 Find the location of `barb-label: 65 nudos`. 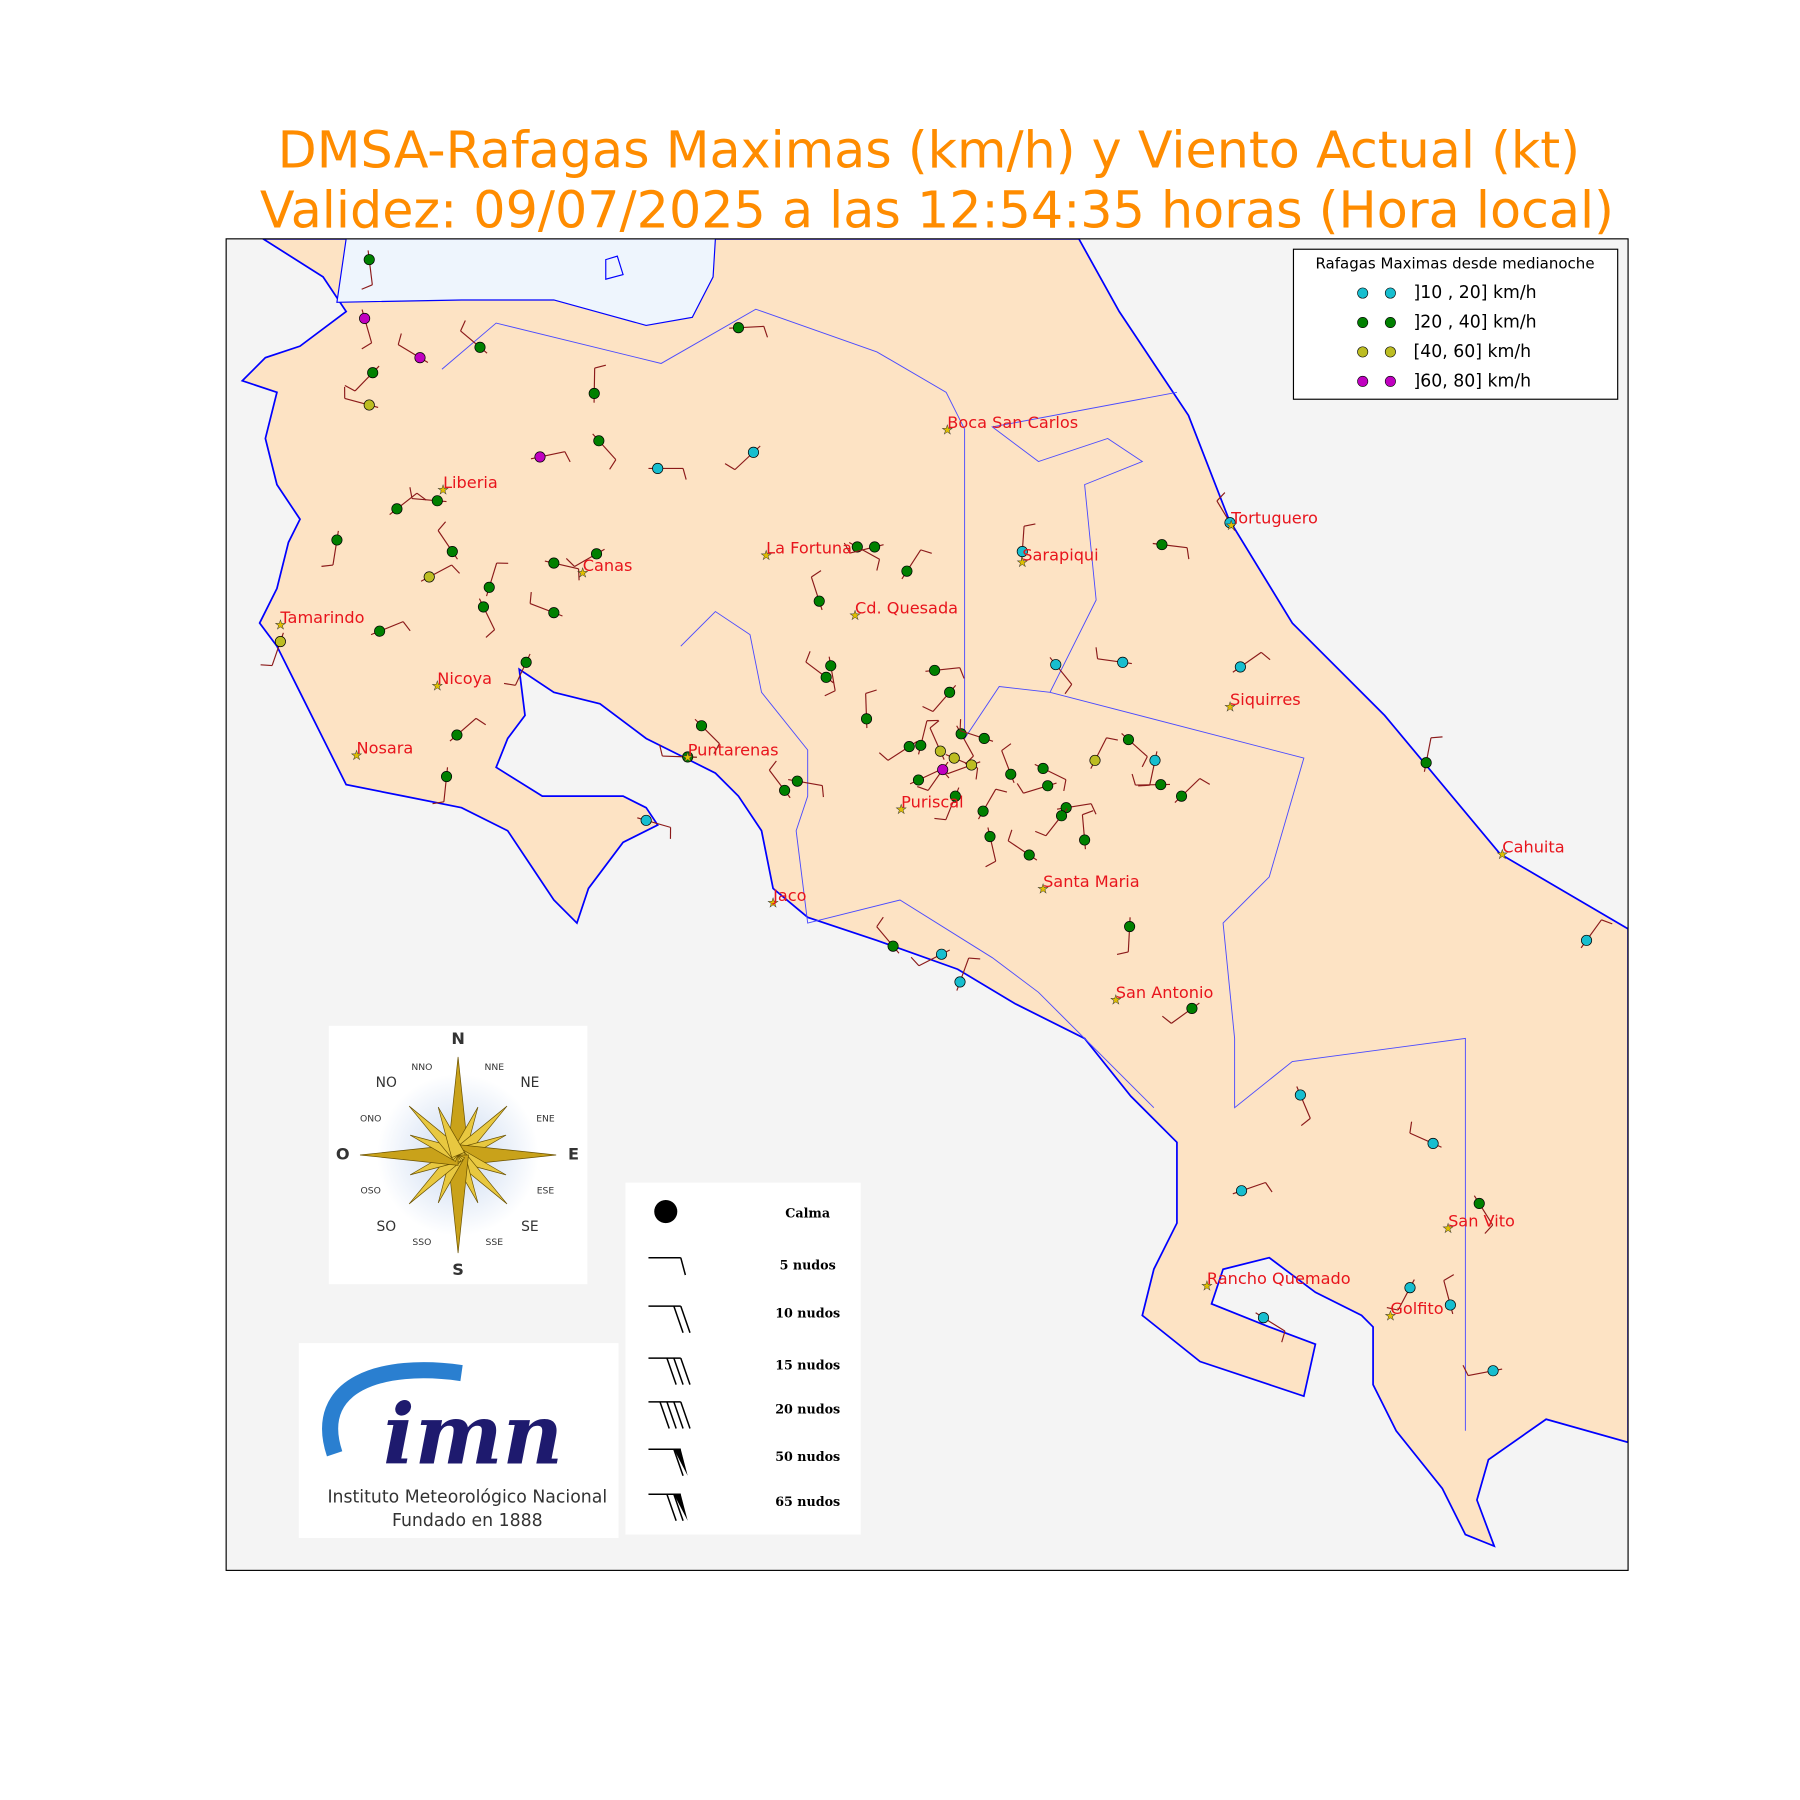

barb-label: 65 nudos is located at coordinates (807, 1501).